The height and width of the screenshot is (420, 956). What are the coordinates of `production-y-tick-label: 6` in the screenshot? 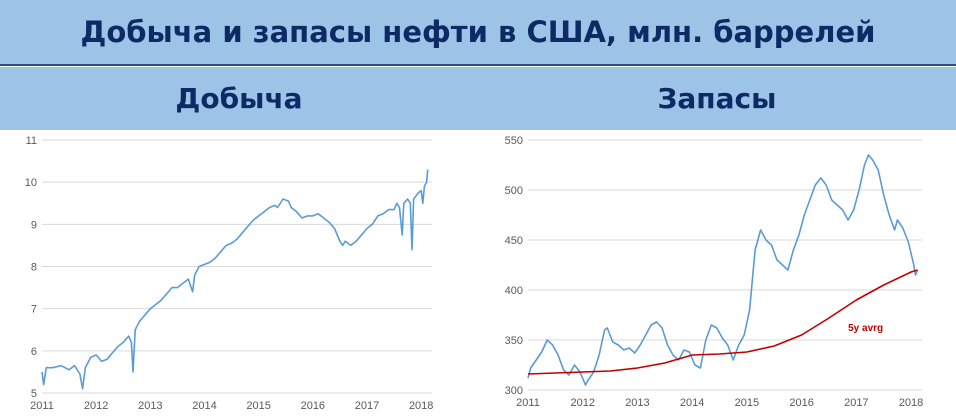 It's located at (34, 352).